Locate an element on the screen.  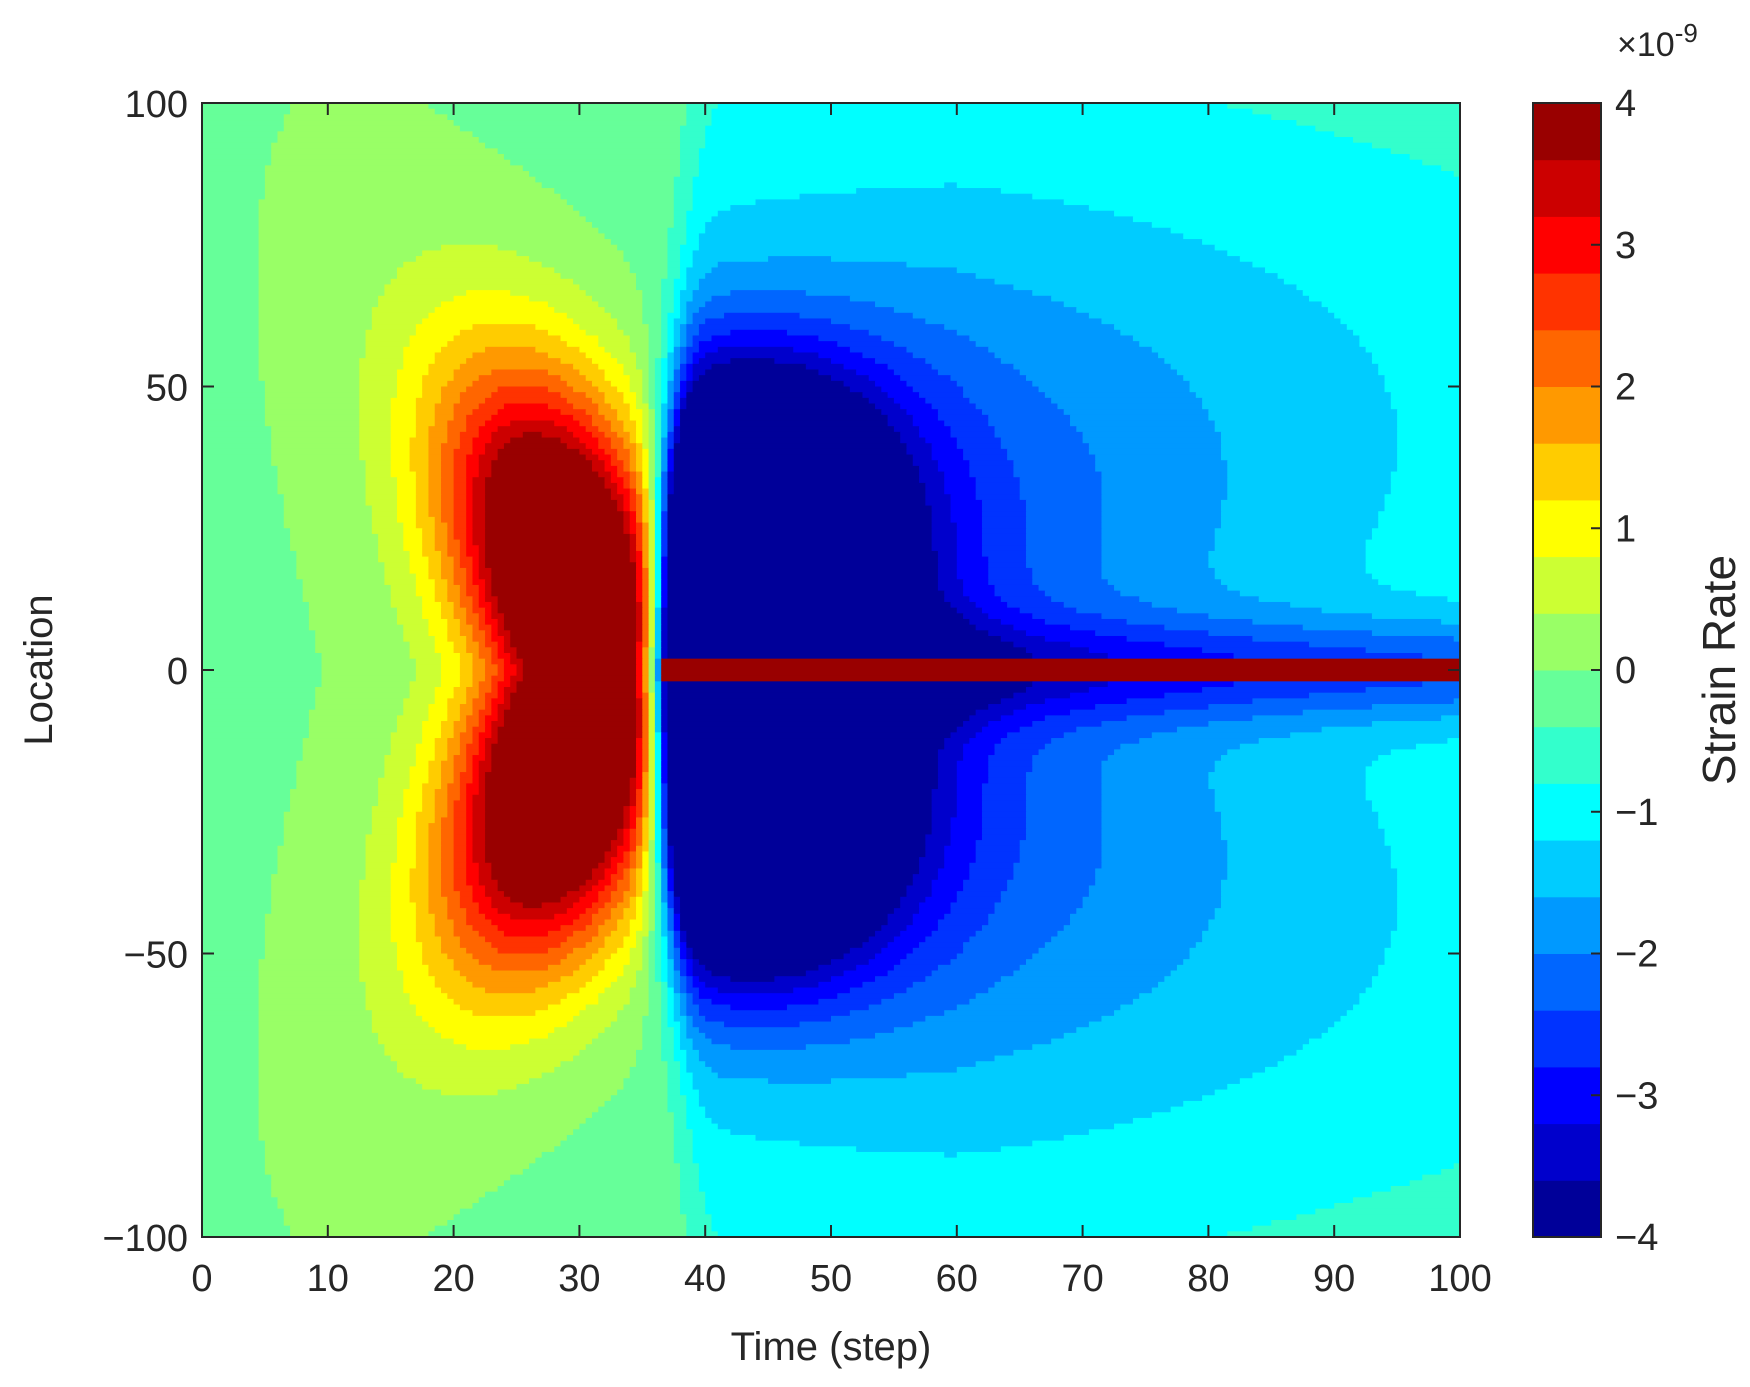
x-tick-label: 30 is located at coordinates (579, 1279).